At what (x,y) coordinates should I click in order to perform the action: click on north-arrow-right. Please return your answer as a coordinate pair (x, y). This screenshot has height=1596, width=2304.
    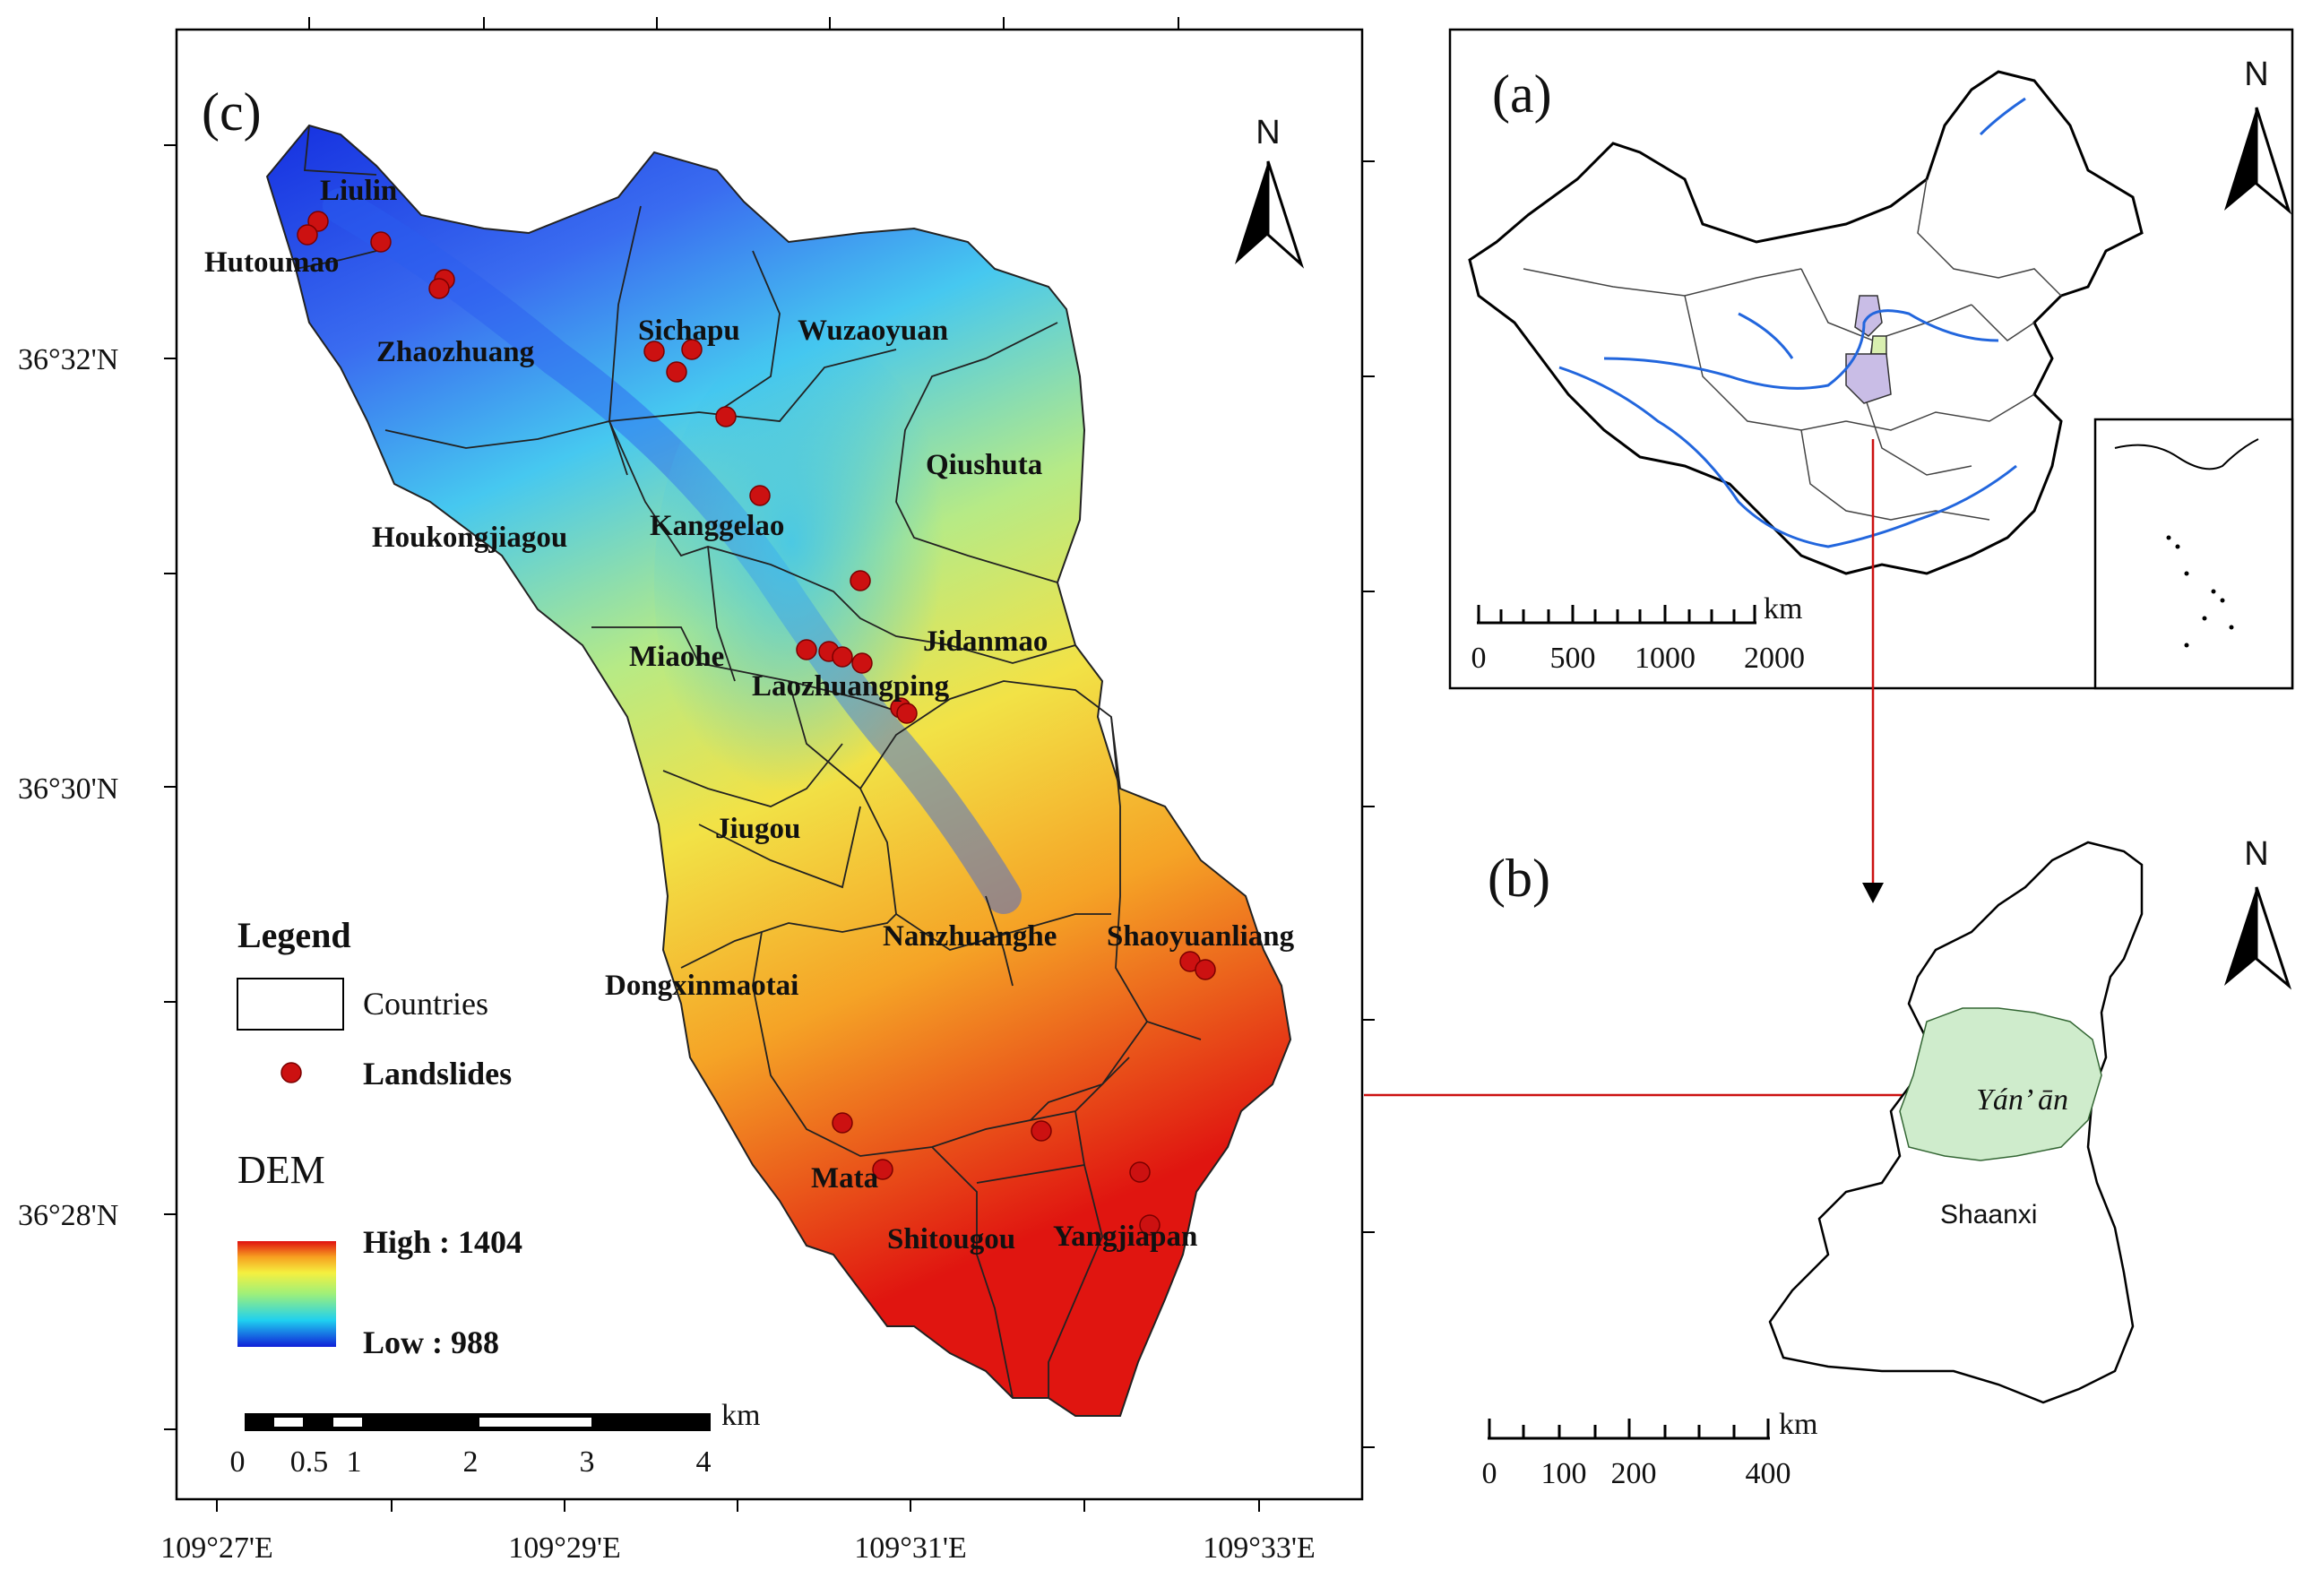
    Looking at the image, I should click on (1285, 215).